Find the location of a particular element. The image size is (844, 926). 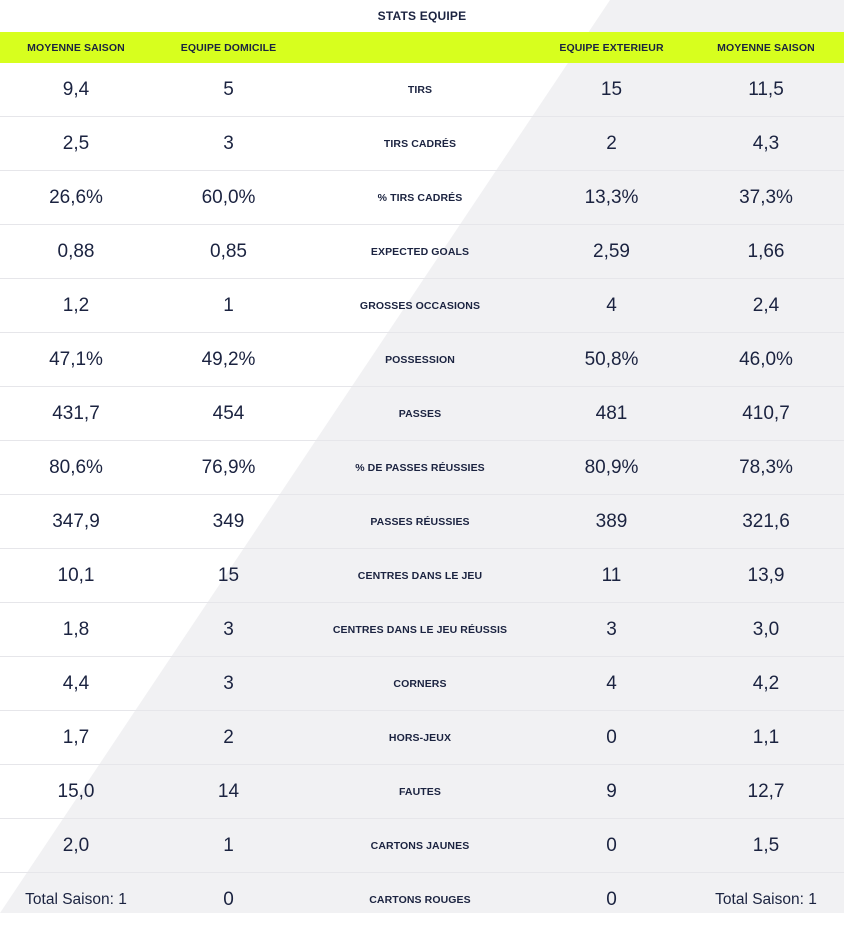

home-team-value: 76,9% is located at coordinates (228, 467).